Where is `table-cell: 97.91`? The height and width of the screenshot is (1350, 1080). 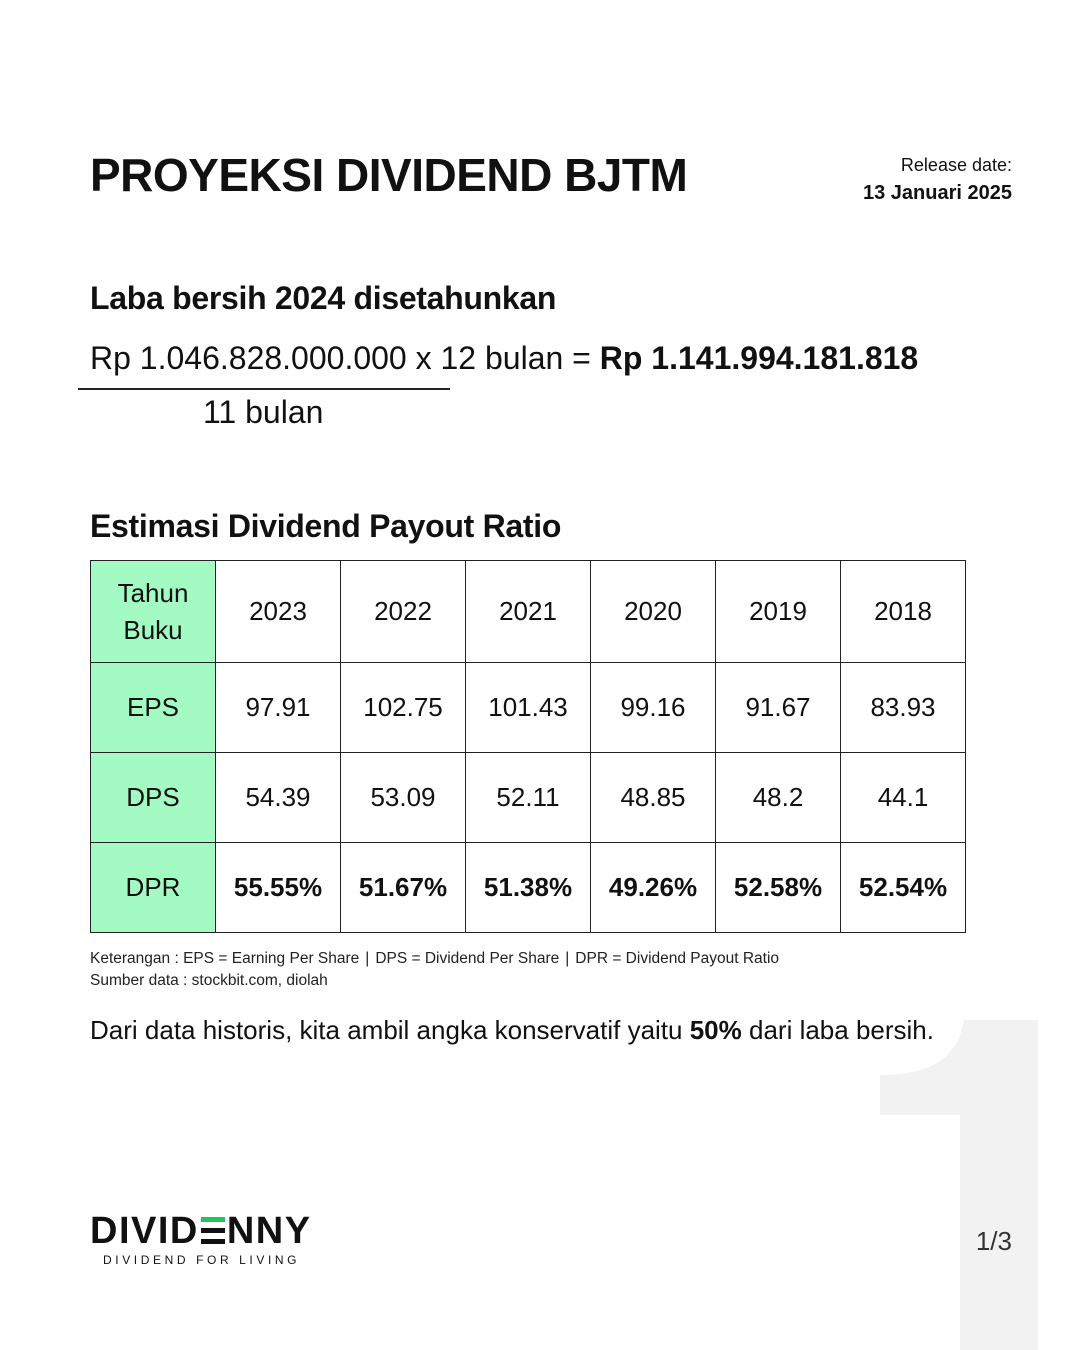 table-cell: 97.91 is located at coordinates (278, 707).